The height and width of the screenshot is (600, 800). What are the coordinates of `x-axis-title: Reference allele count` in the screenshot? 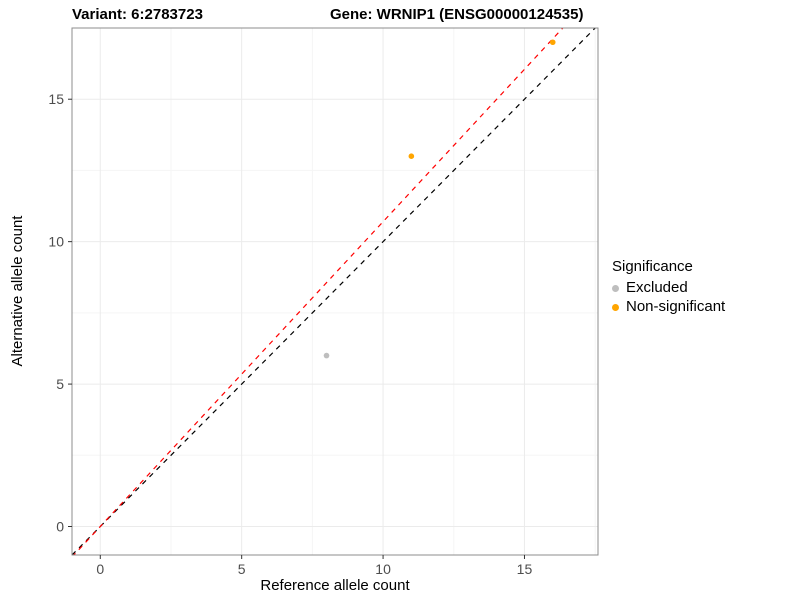 It's located at (335, 585).